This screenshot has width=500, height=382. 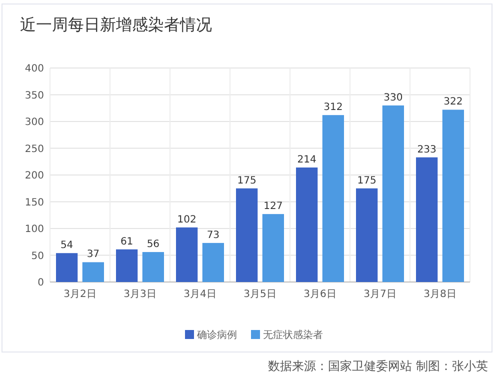 I want to click on x-tick-label: 3月8日, so click(x=440, y=294).